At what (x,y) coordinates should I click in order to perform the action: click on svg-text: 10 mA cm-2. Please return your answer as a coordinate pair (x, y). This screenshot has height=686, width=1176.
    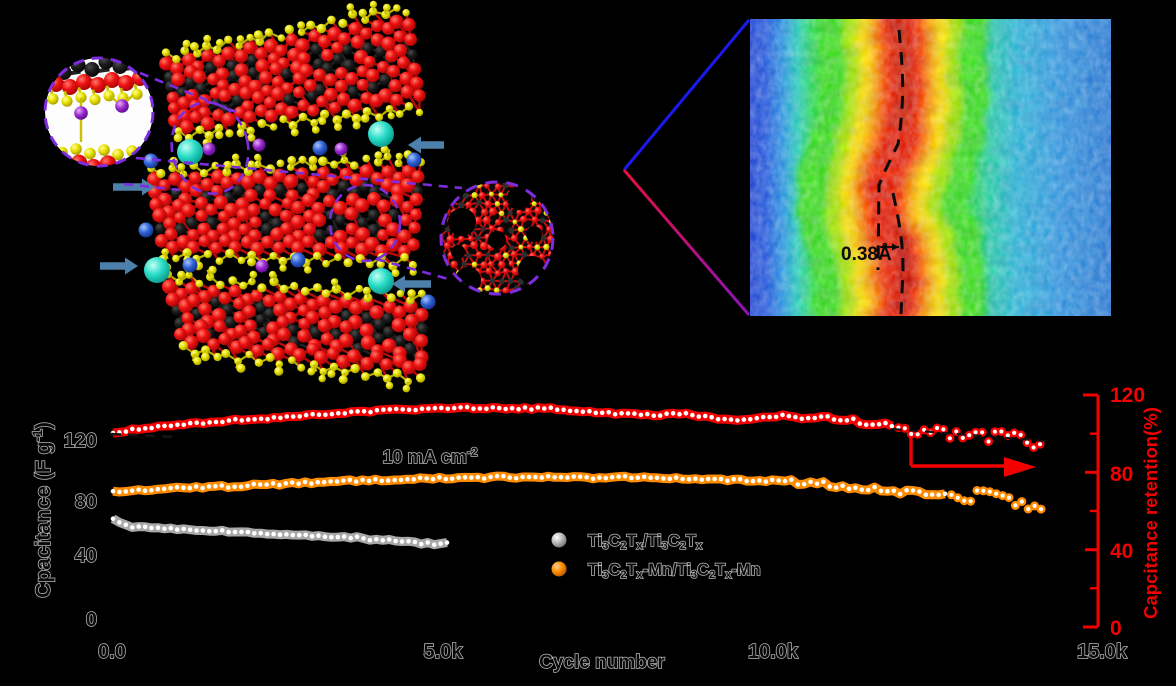
    Looking at the image, I should click on (429, 456).